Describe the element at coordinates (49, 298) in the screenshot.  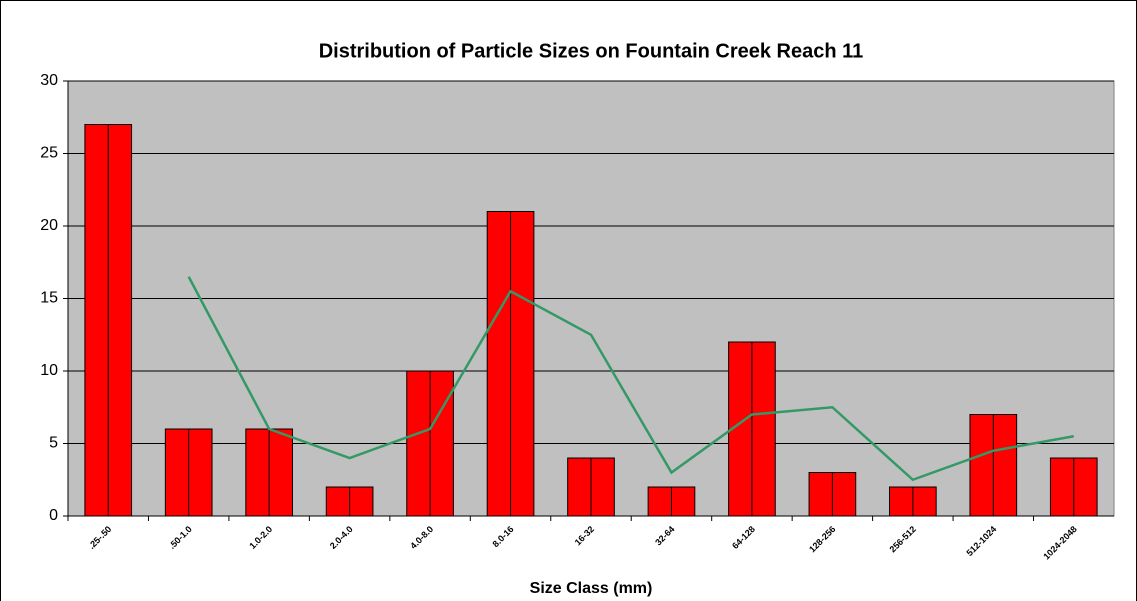
I see `y-tick-label: 15` at that location.